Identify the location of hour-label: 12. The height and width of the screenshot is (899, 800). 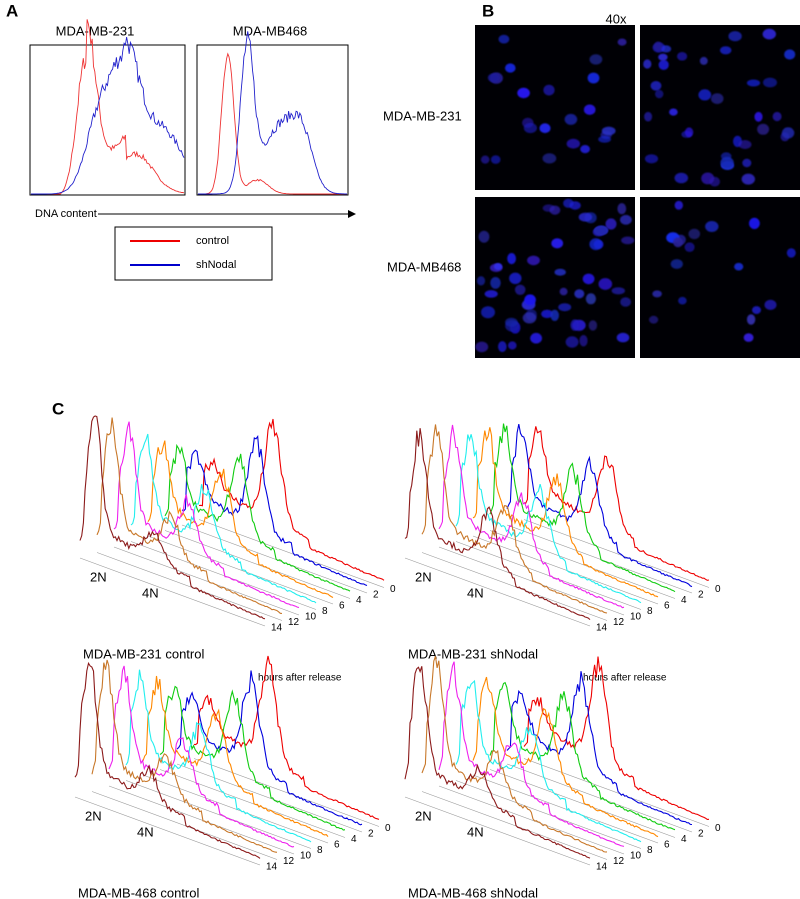
(619, 622).